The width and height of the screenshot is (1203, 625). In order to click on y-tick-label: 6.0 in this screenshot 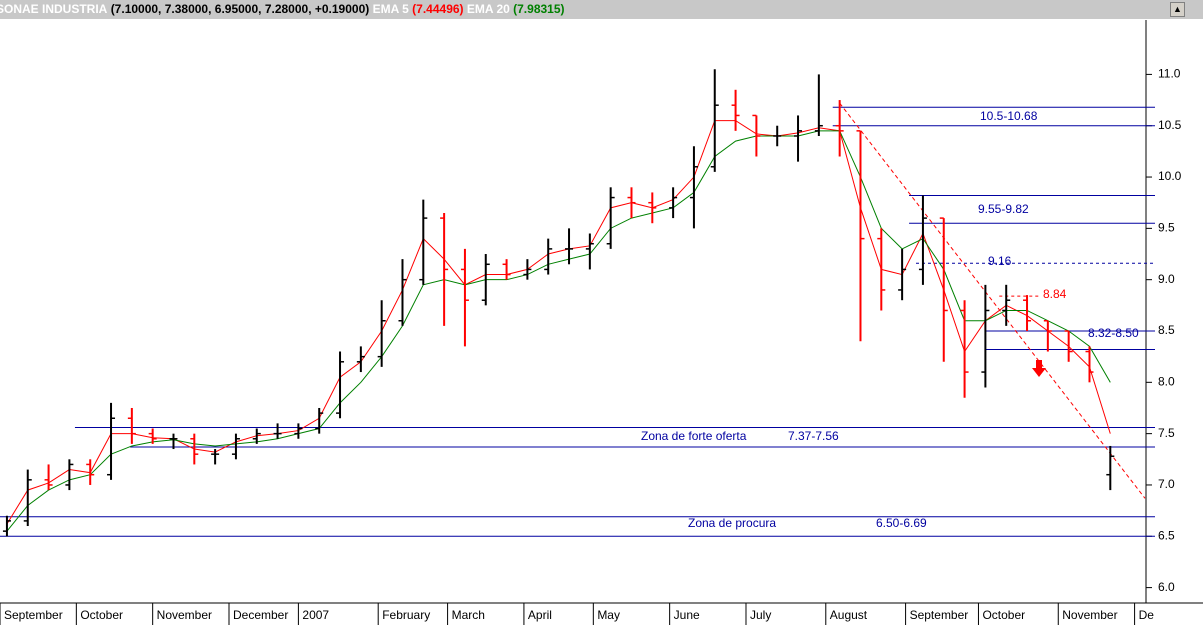, I will do `click(1166, 587)`.